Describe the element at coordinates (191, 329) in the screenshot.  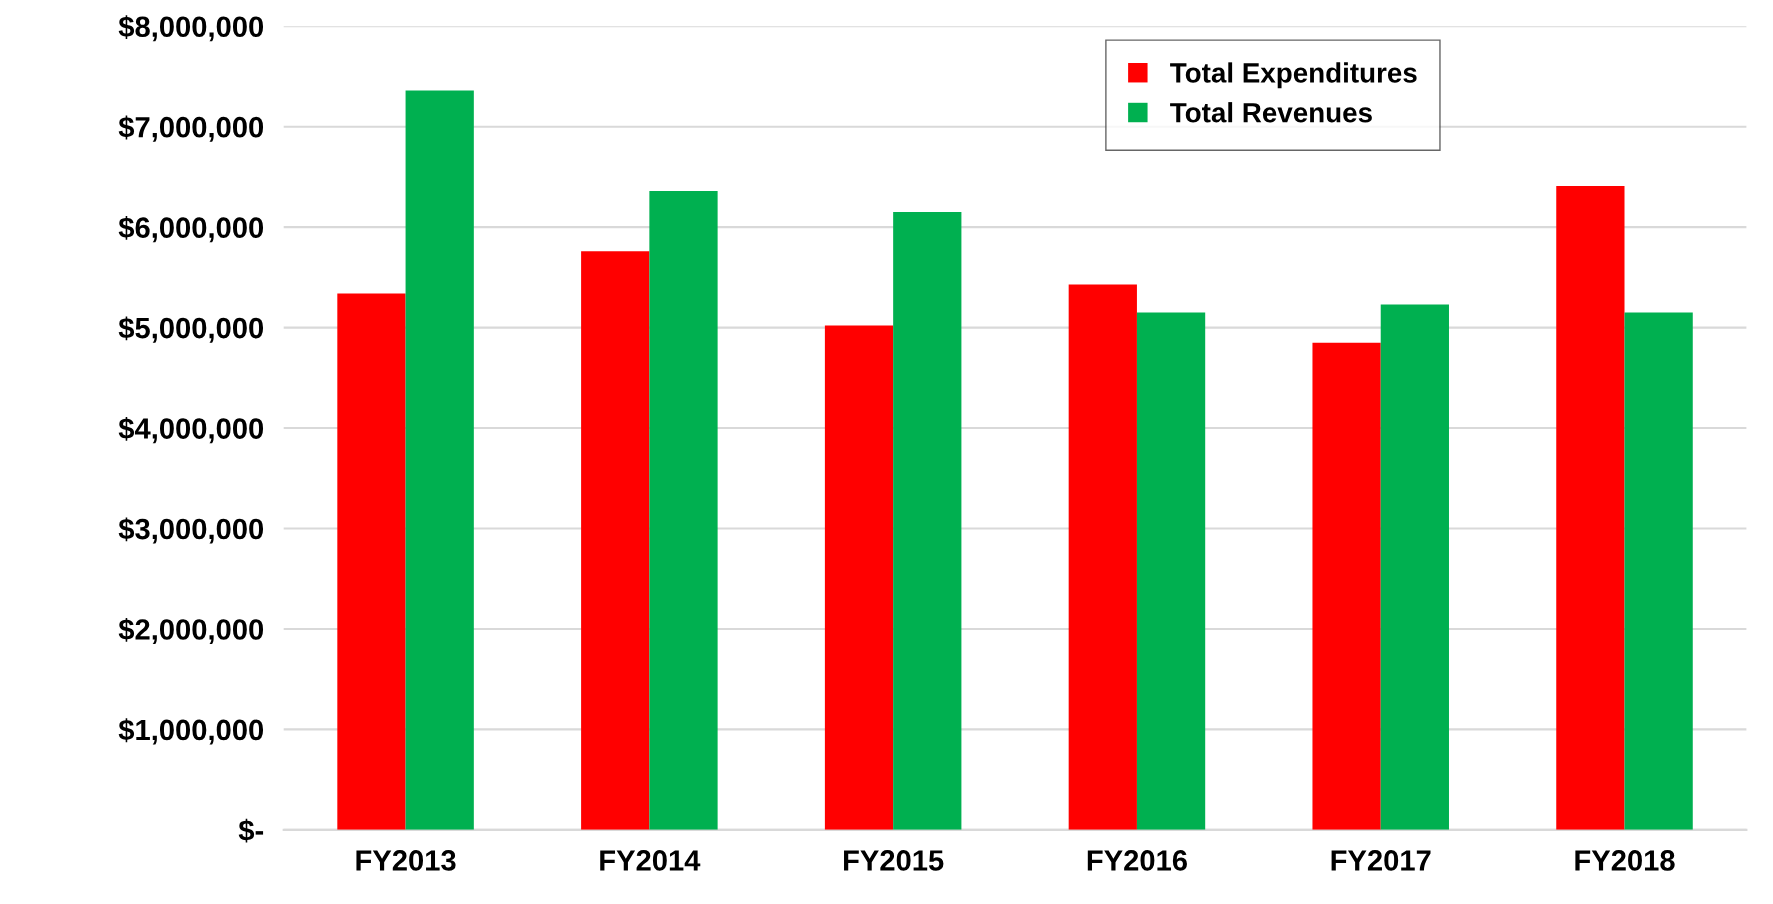
I see `y-tick-label: $5,000,000` at that location.